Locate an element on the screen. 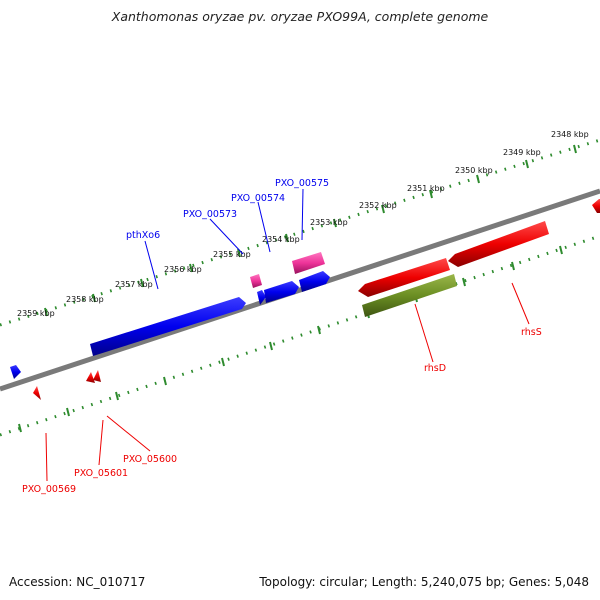 This screenshot has width=600, height=600. kbp-label: 2350 kbp is located at coordinates (474, 170).